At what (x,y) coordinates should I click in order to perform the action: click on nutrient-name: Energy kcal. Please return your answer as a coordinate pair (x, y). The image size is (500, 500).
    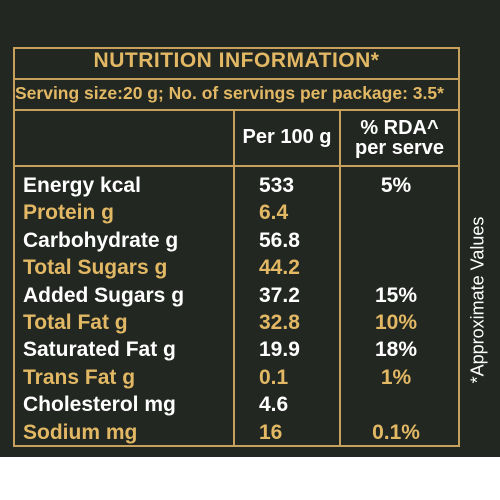
    Looking at the image, I should click on (82, 185).